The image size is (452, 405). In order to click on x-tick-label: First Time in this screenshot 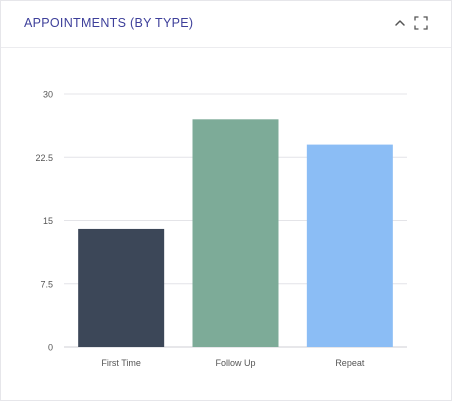, I will do `click(121, 363)`.